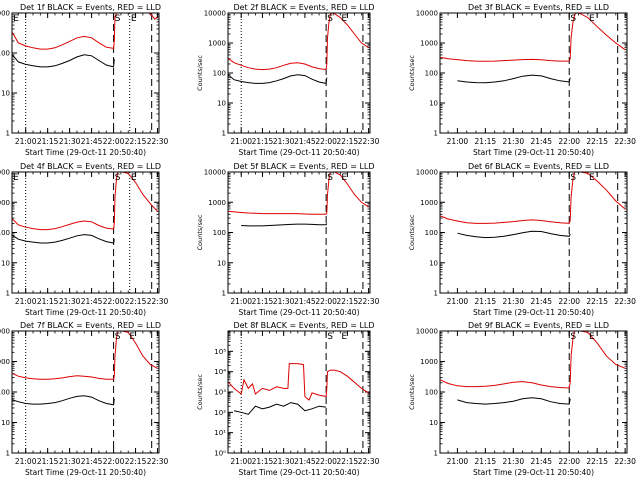 The width and height of the screenshot is (640, 480). Describe the element at coordinates (538, 166) in the screenshot. I see `panel-title: Det 6f BLACK = Events, RED = LLD` at that location.